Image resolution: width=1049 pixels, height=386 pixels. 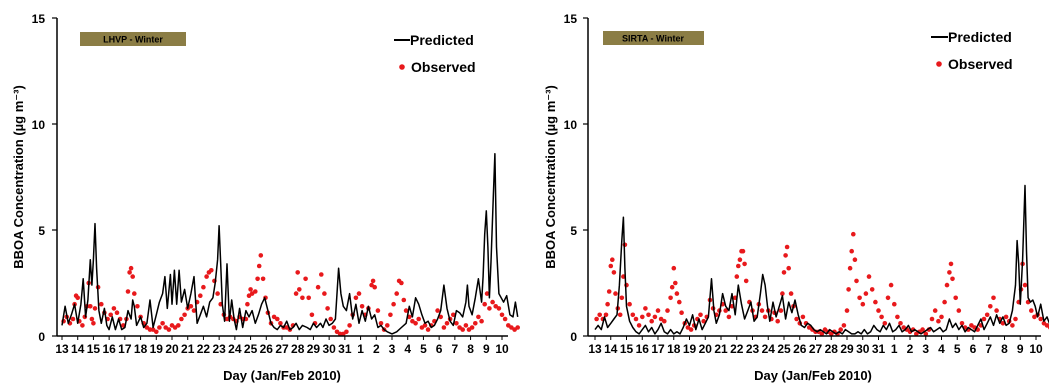 I want to click on legend-observed-label: Observed, so click(x=443, y=67).